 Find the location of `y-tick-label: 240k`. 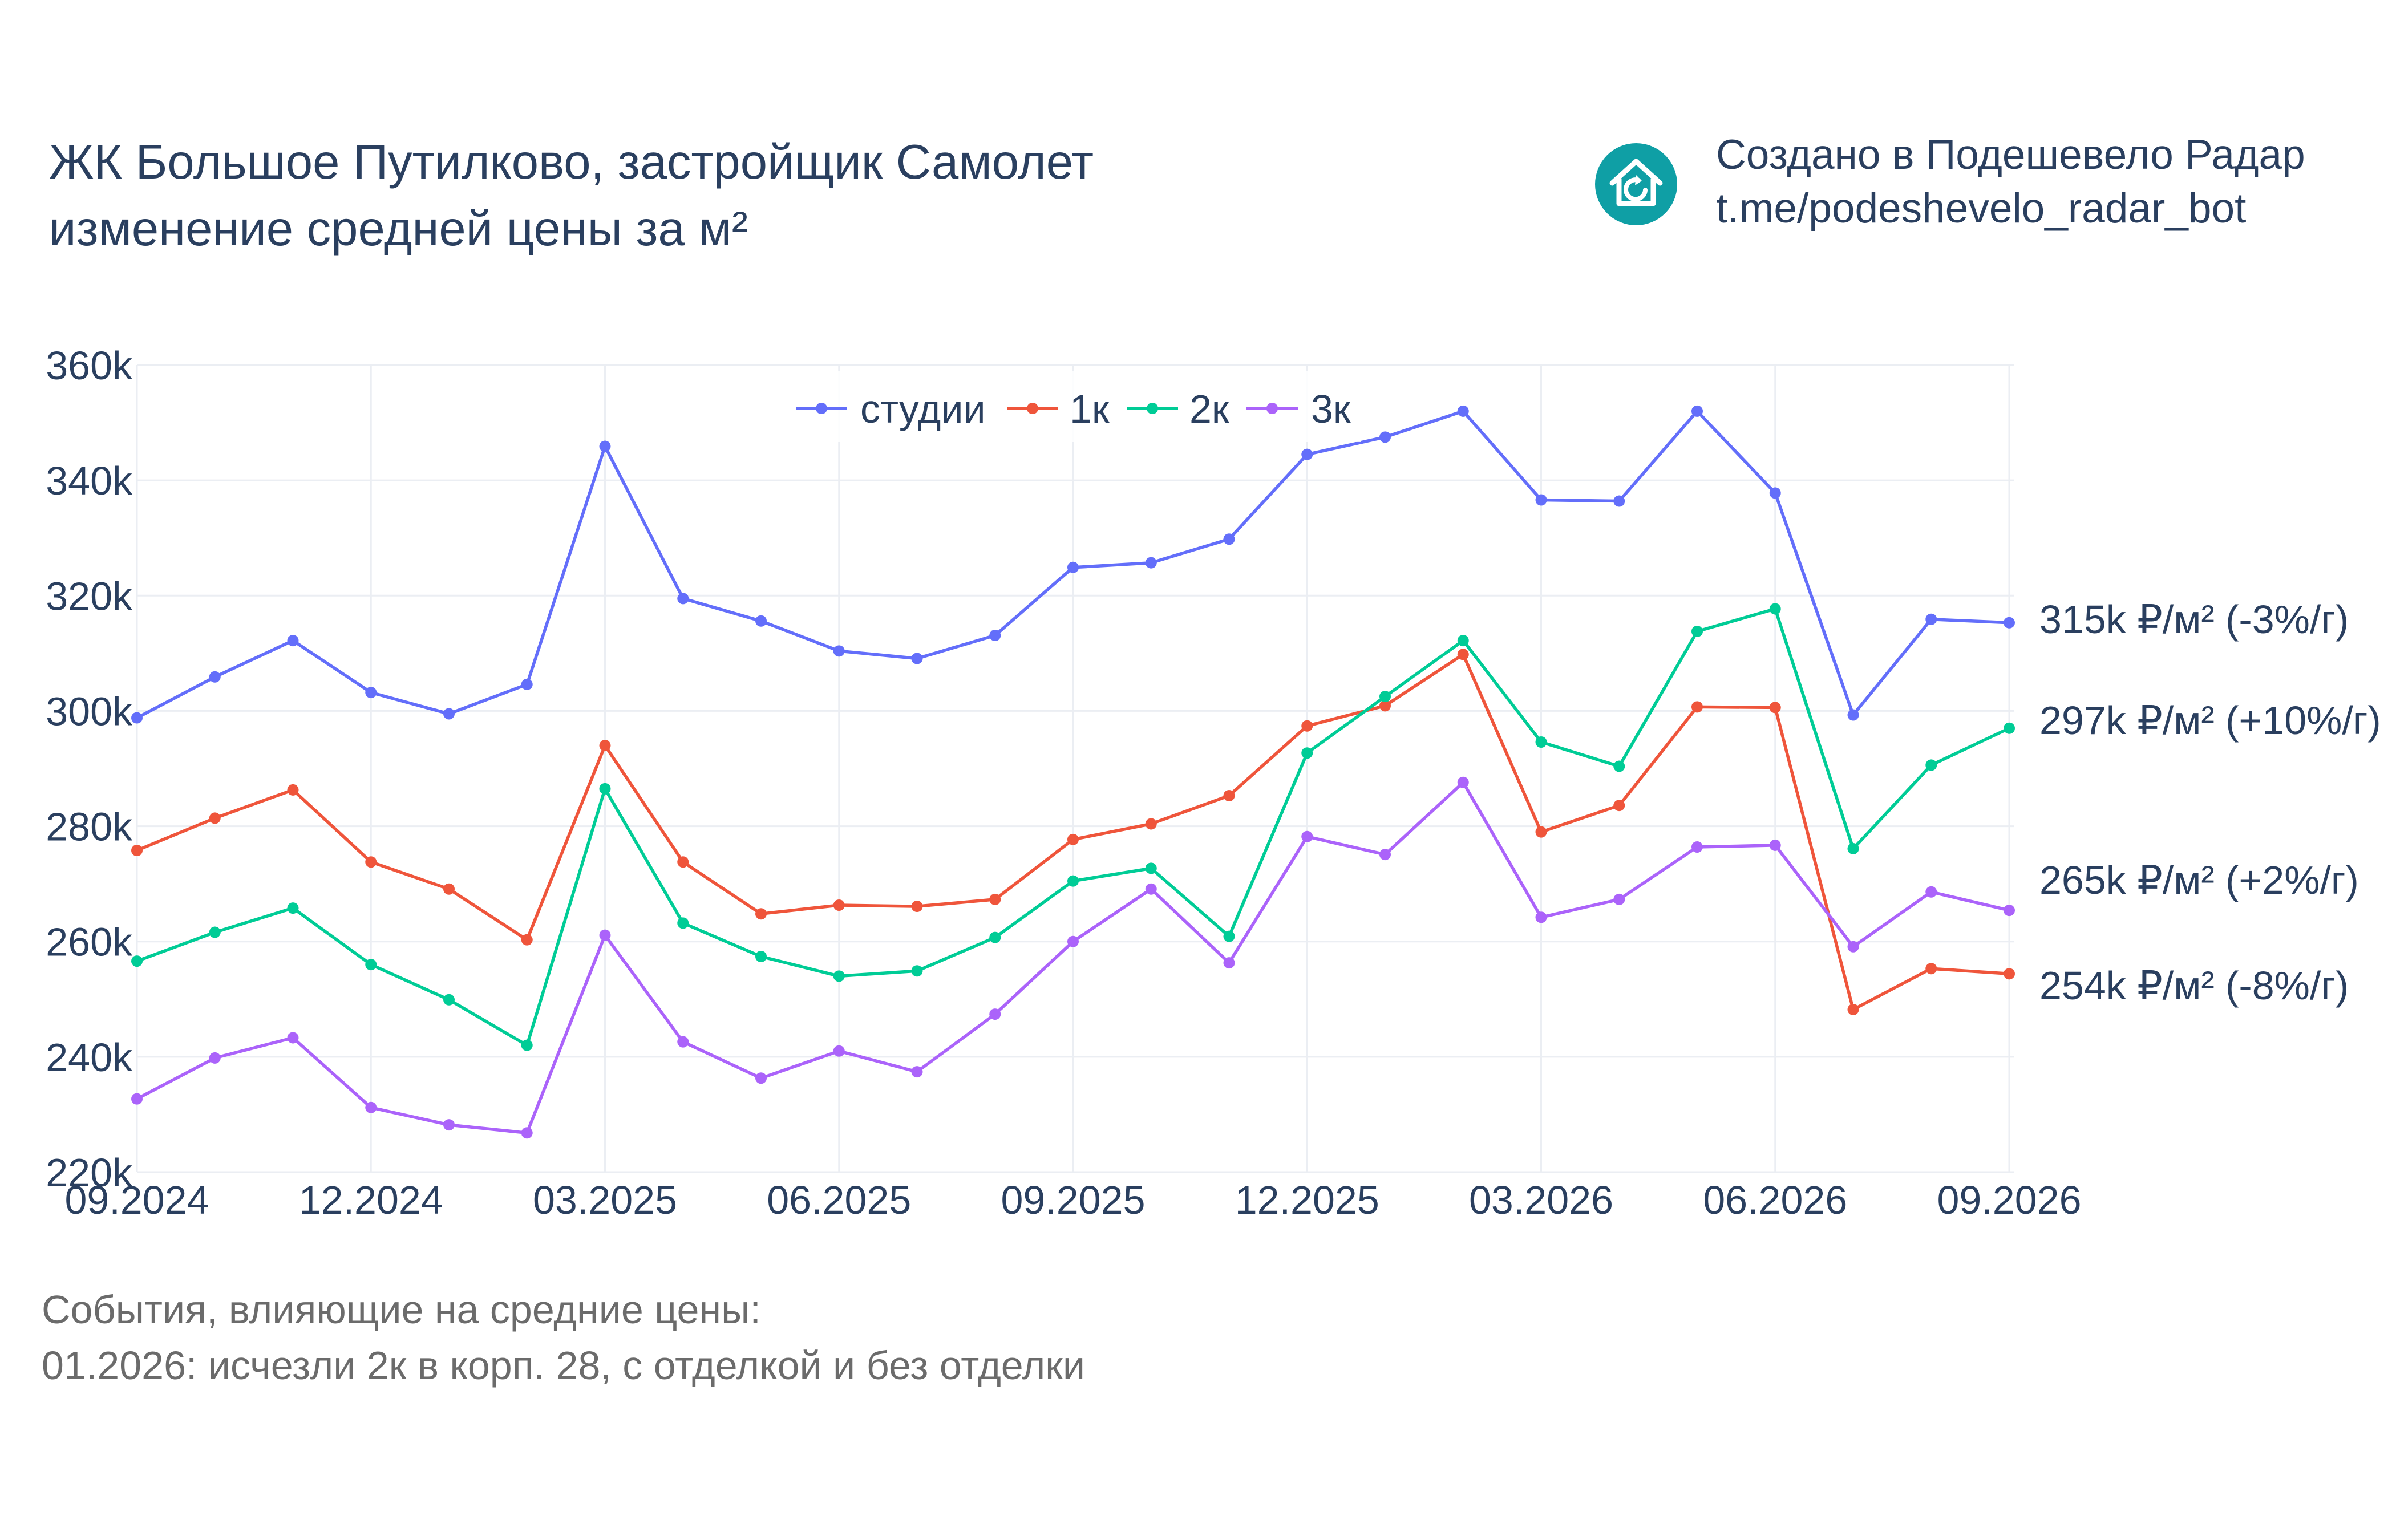

y-tick-label: 240k is located at coordinates (89, 1058).